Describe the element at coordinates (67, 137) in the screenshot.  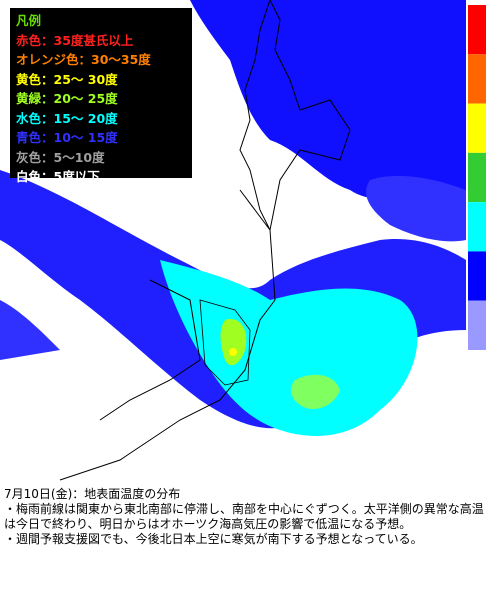
I see `legend-item: 青色：10～ 15度` at that location.